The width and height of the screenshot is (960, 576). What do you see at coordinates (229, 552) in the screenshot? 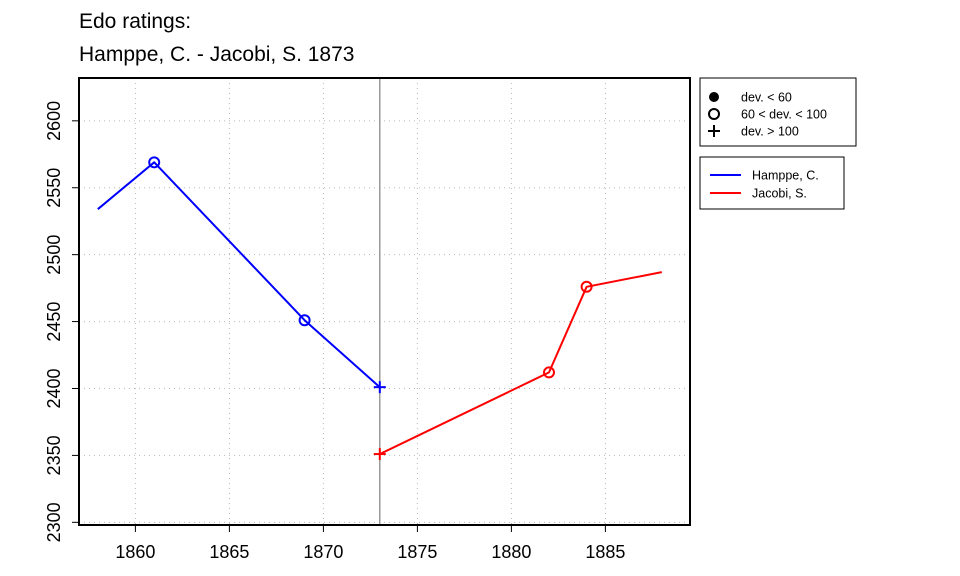
I see `x-tick-label: 1865` at bounding box center [229, 552].